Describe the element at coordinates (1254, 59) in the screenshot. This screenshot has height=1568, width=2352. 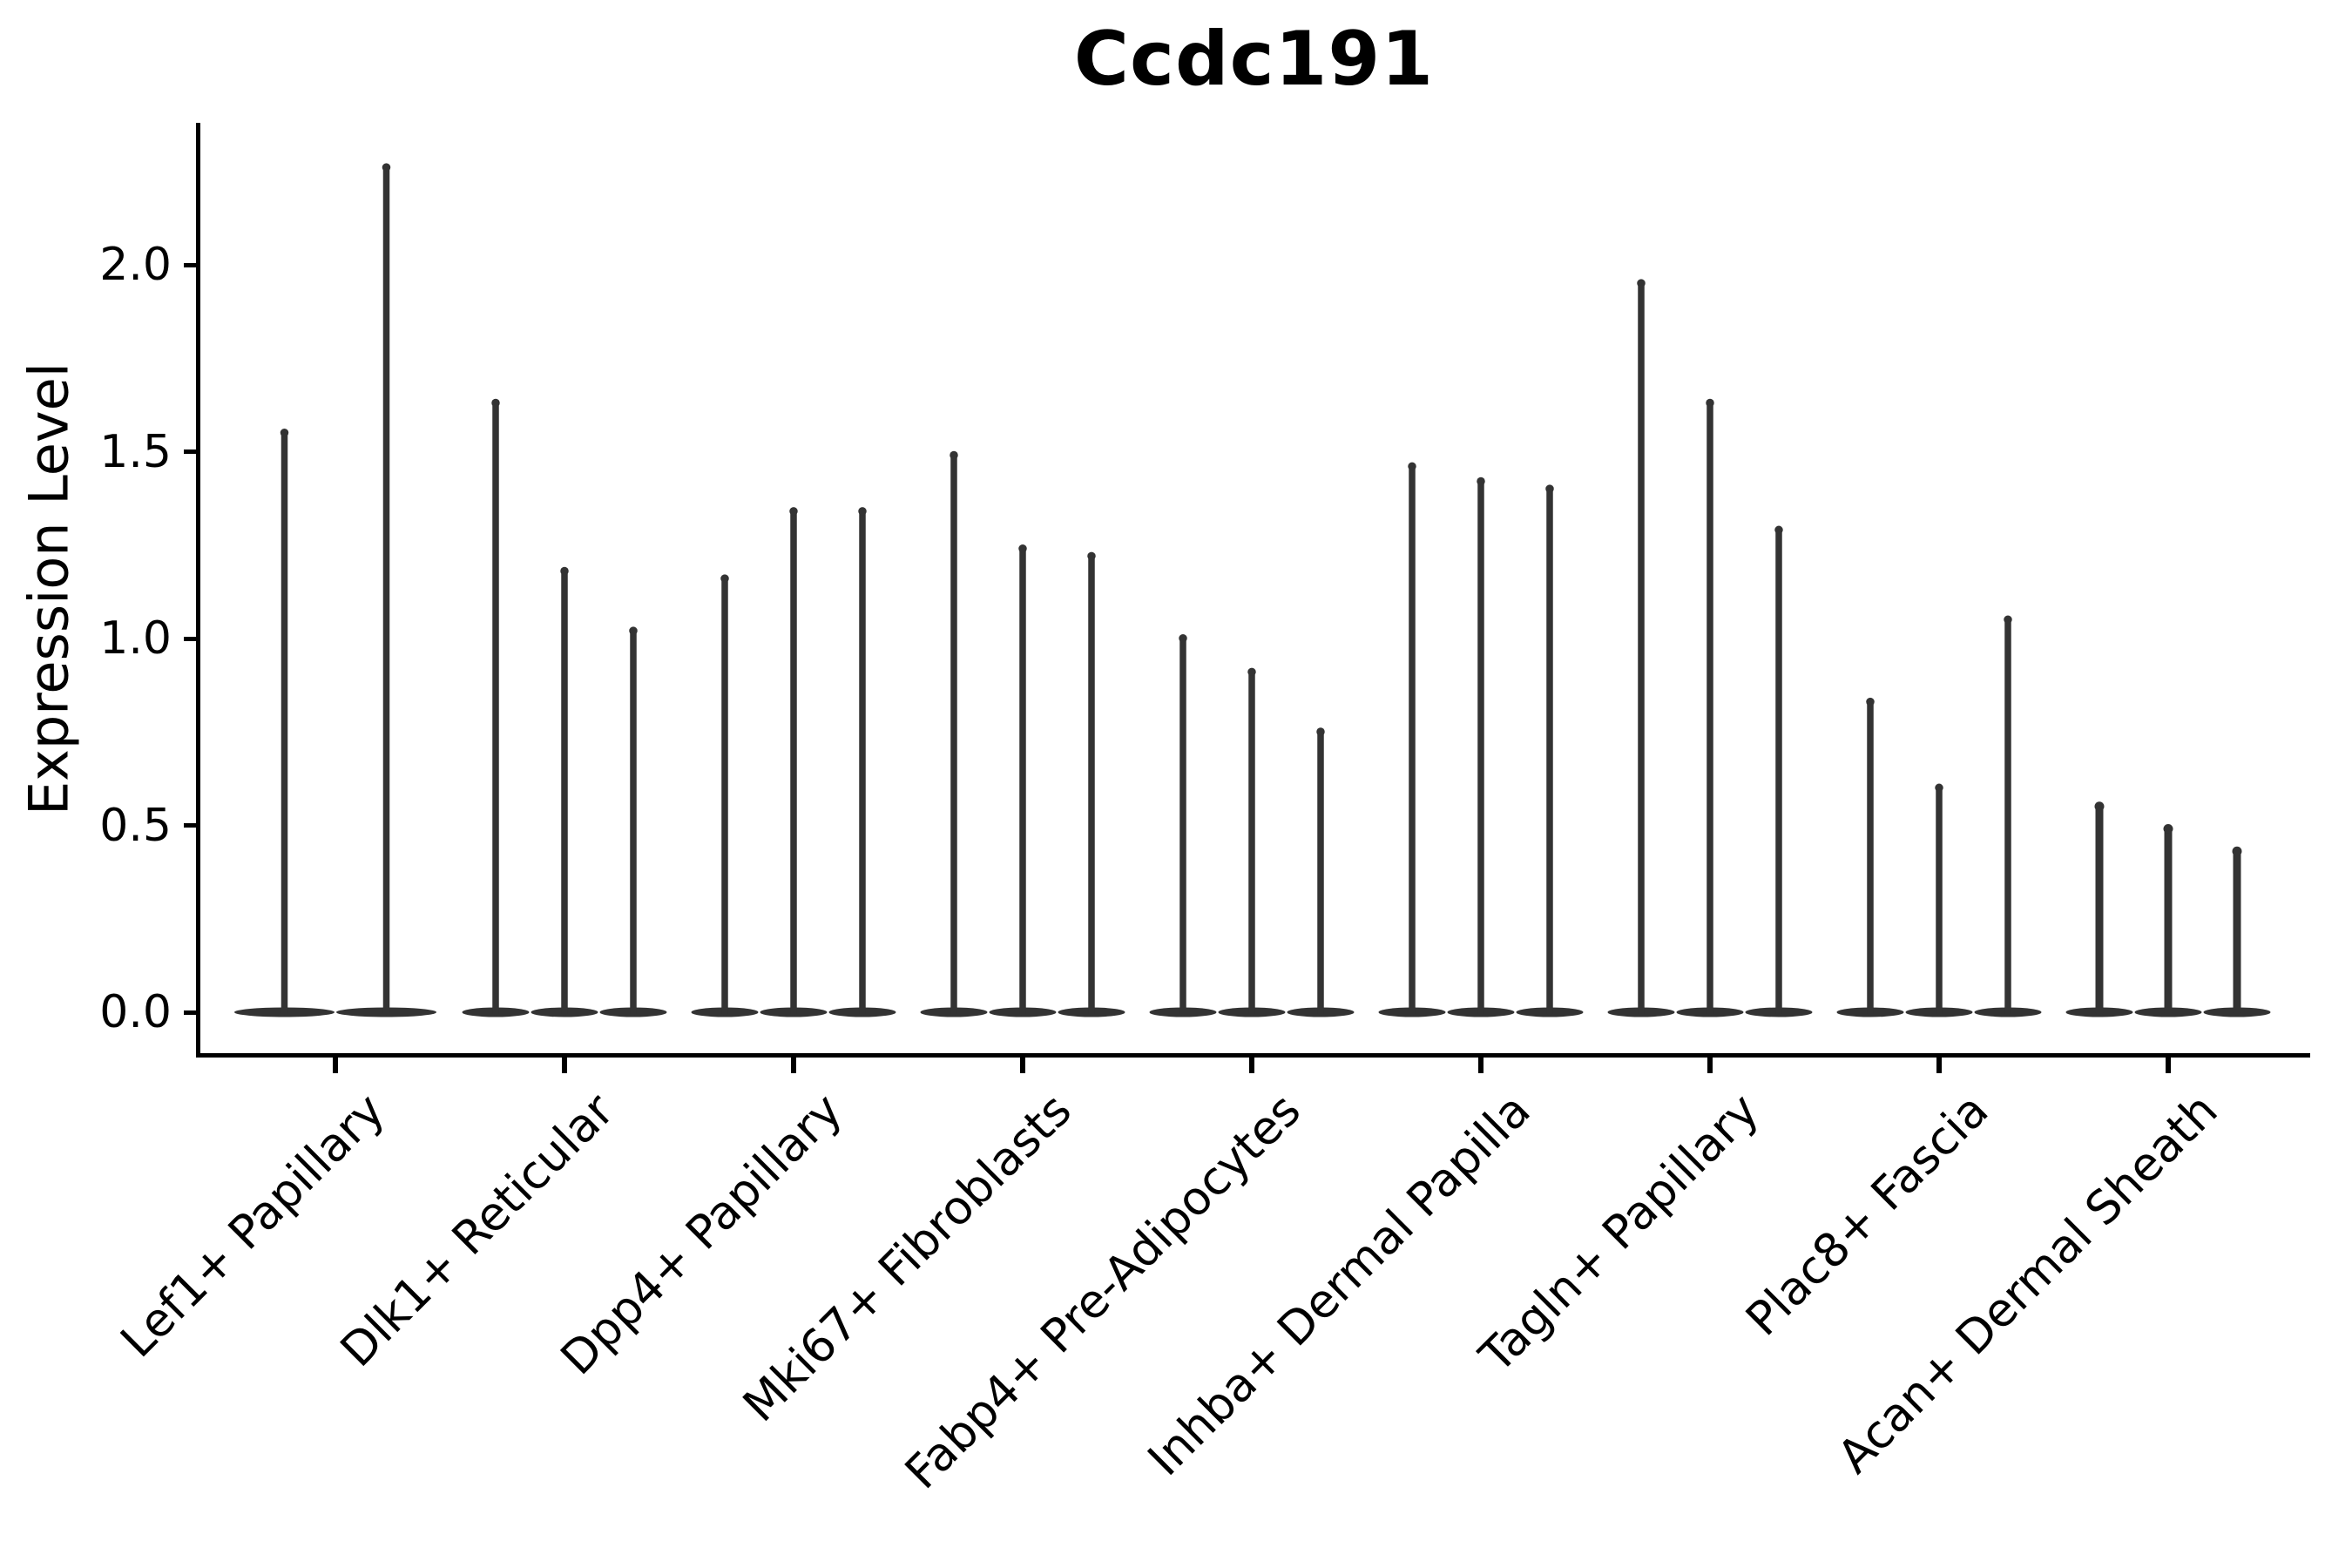
I see `chart-title: Ccdc191` at that location.